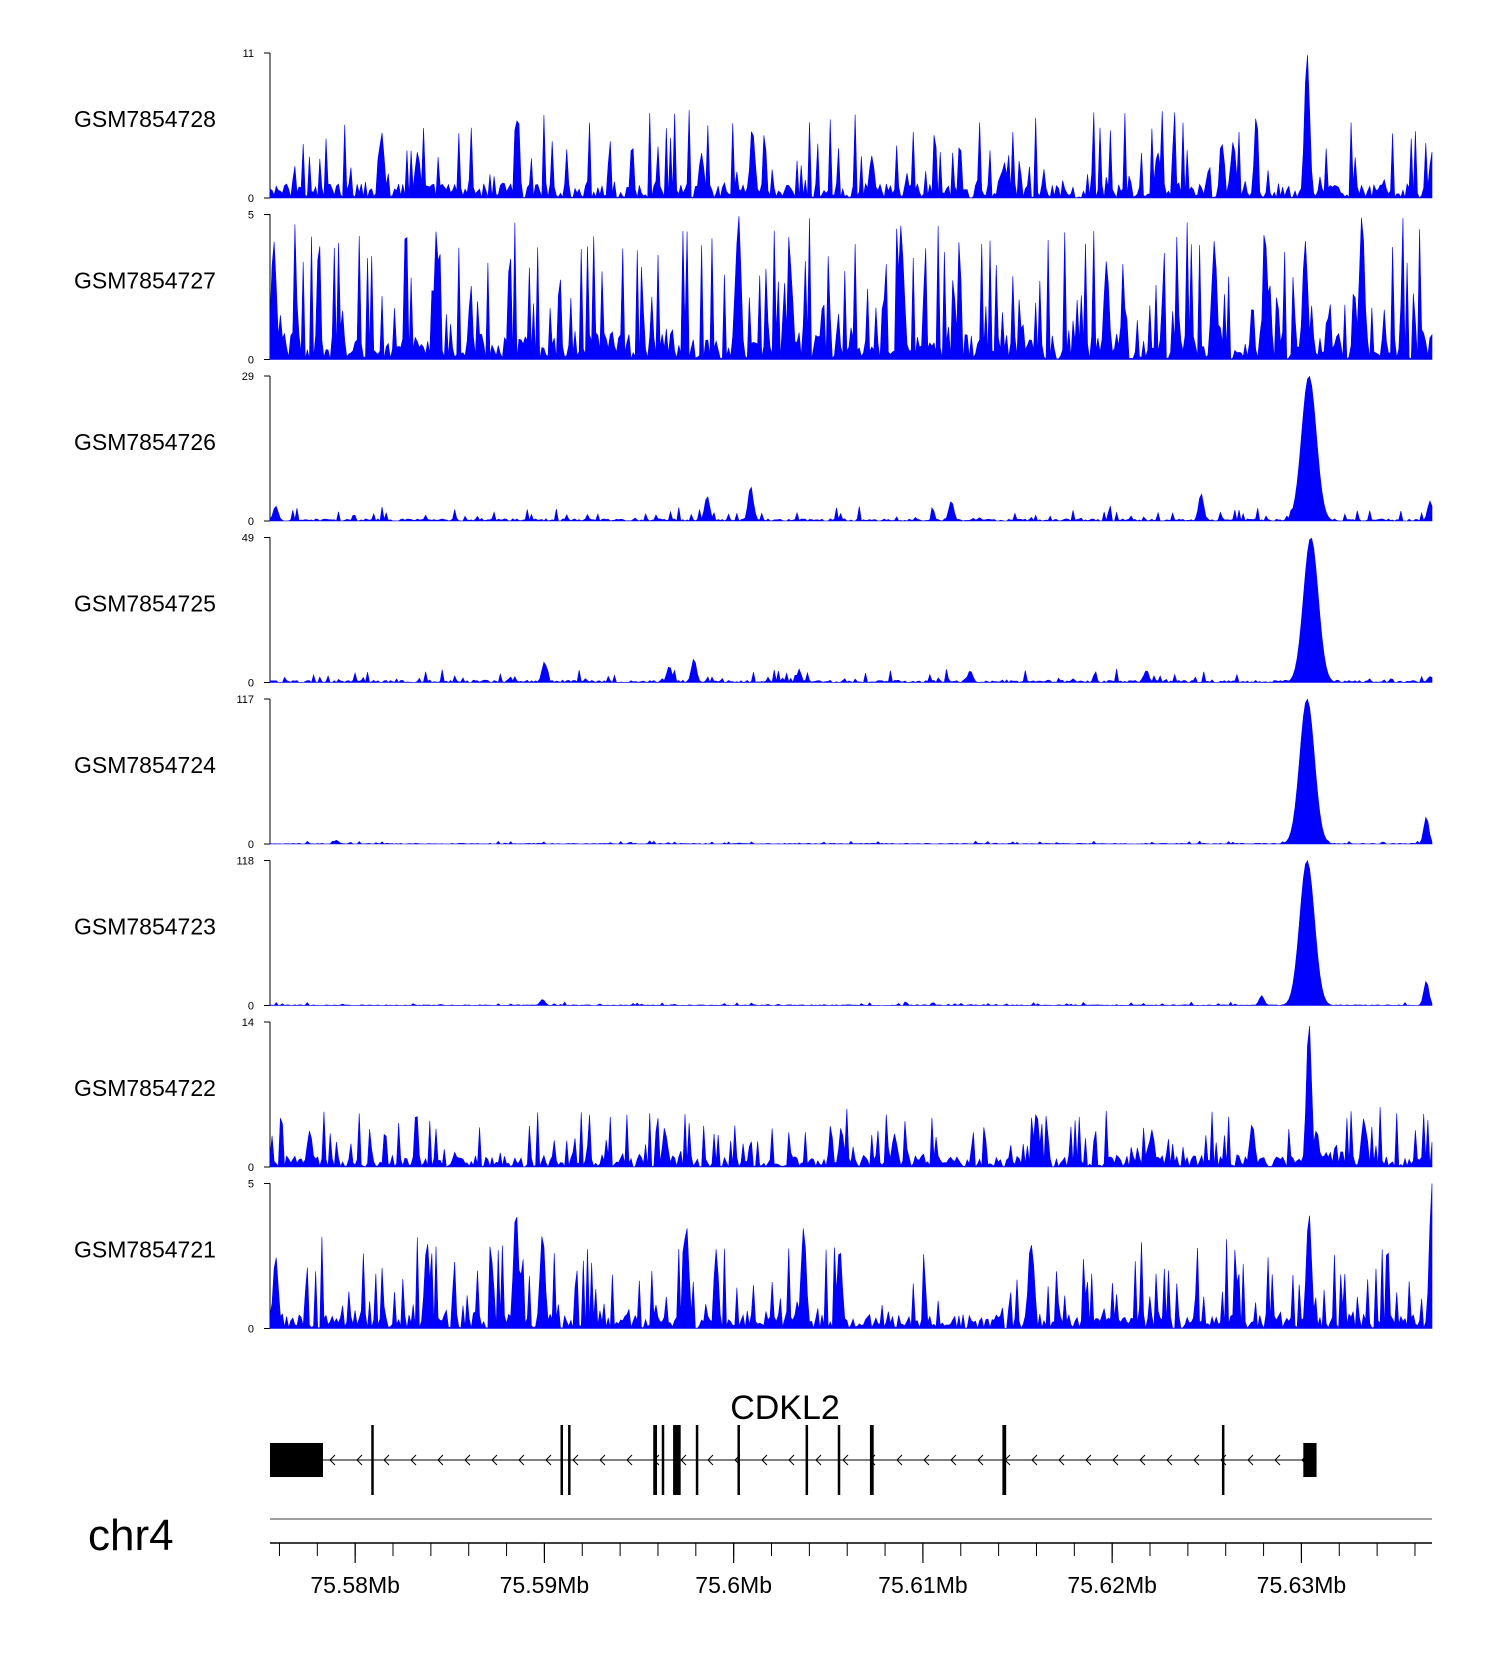  Describe the element at coordinates (1112, 1585) in the screenshot. I see `axis-tick-label: 75.62Mb` at that location.